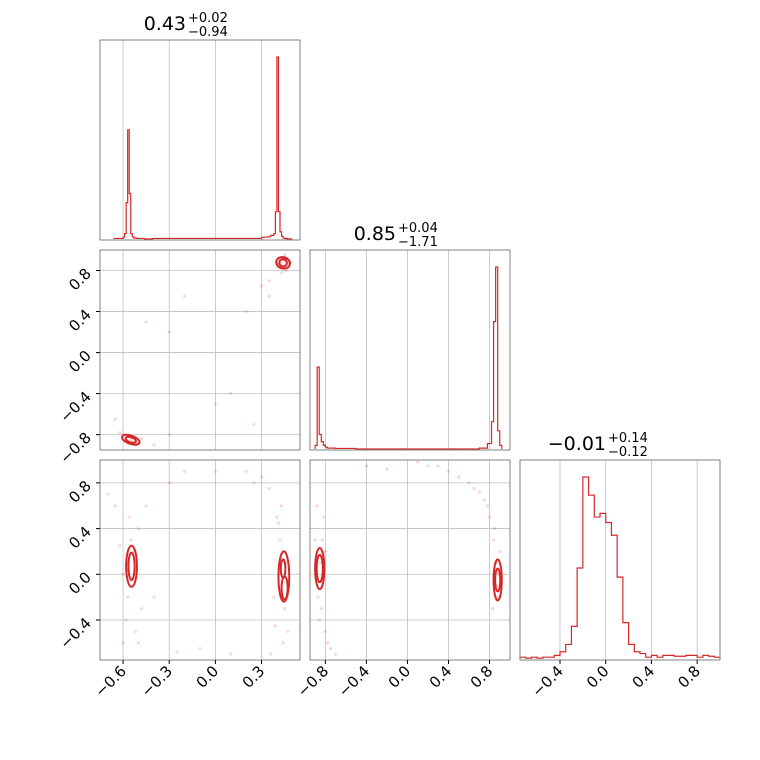 The width and height of the screenshot is (760, 760). I want to click on y-tick-label: −0.4, so click(75, 633).